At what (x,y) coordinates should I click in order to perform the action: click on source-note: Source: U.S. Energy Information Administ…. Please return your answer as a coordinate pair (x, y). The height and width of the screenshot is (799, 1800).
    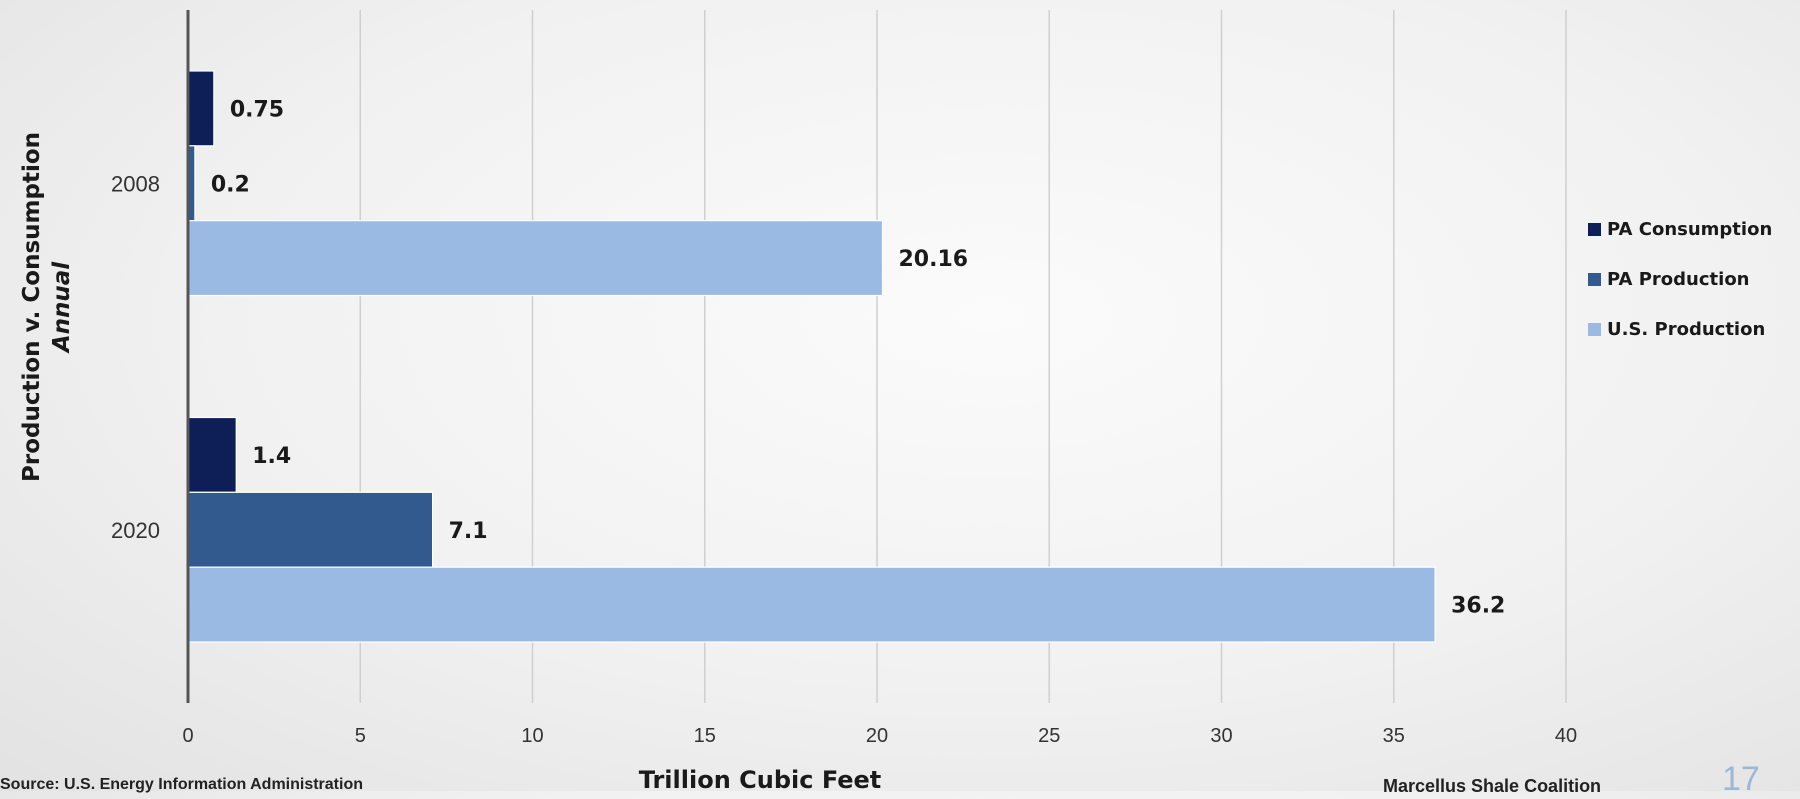
    Looking at the image, I should click on (181, 784).